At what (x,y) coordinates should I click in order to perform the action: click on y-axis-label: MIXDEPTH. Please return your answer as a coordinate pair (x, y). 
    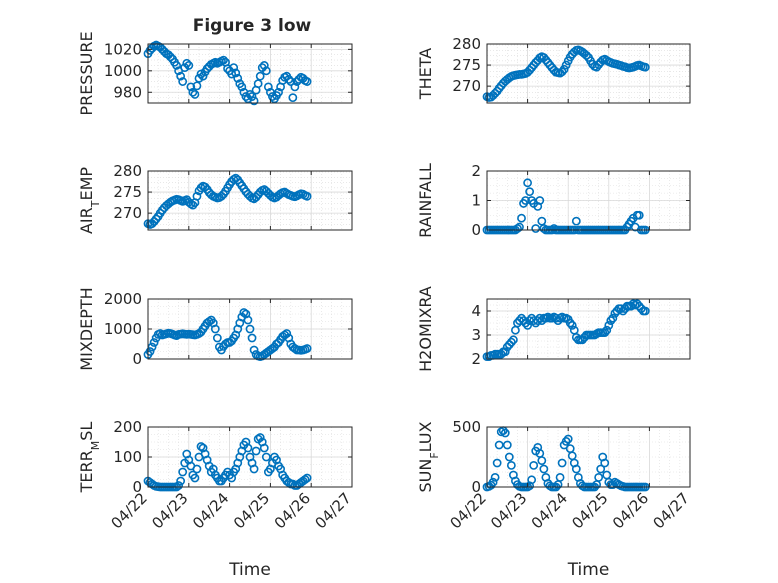
    Looking at the image, I should click on (86, 328).